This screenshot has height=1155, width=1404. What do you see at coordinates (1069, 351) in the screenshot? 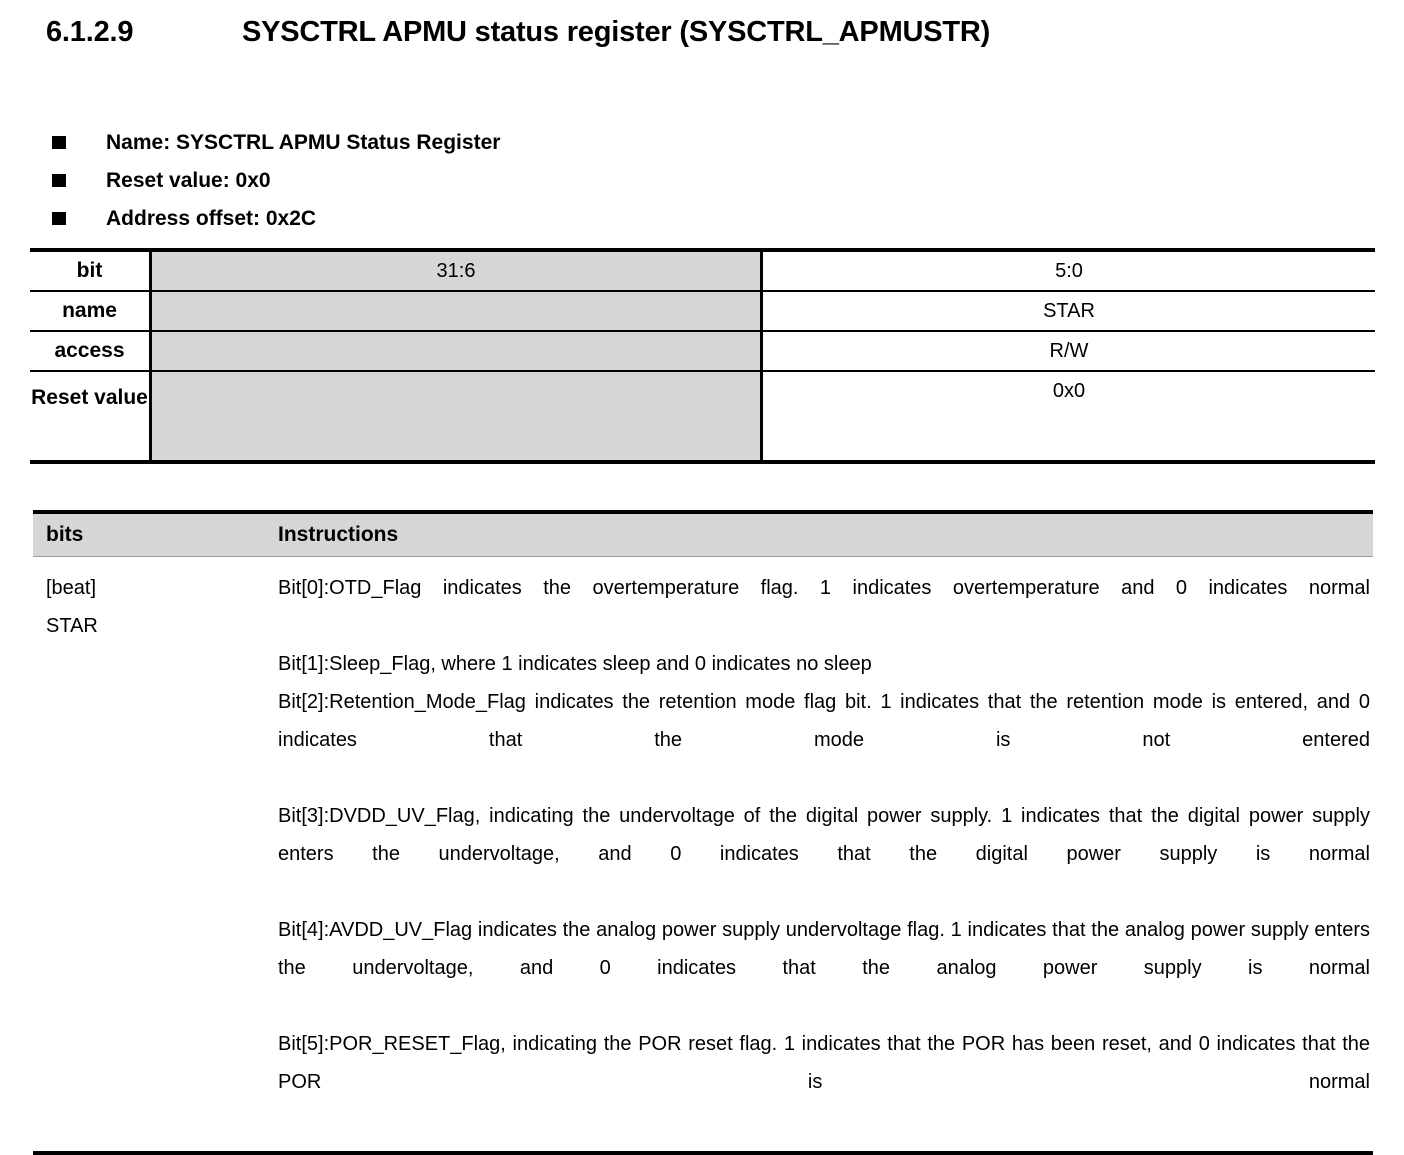
I see `bitfield-low-access: R/W` at bounding box center [1069, 351].